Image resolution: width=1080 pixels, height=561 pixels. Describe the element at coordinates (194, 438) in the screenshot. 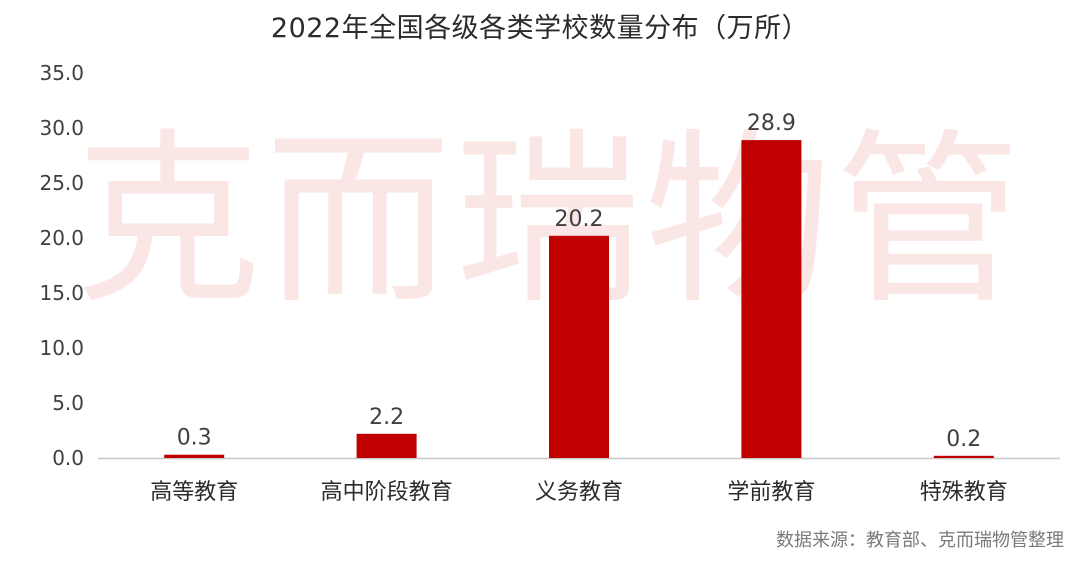

I see `bar-value-label: 0.3` at that location.